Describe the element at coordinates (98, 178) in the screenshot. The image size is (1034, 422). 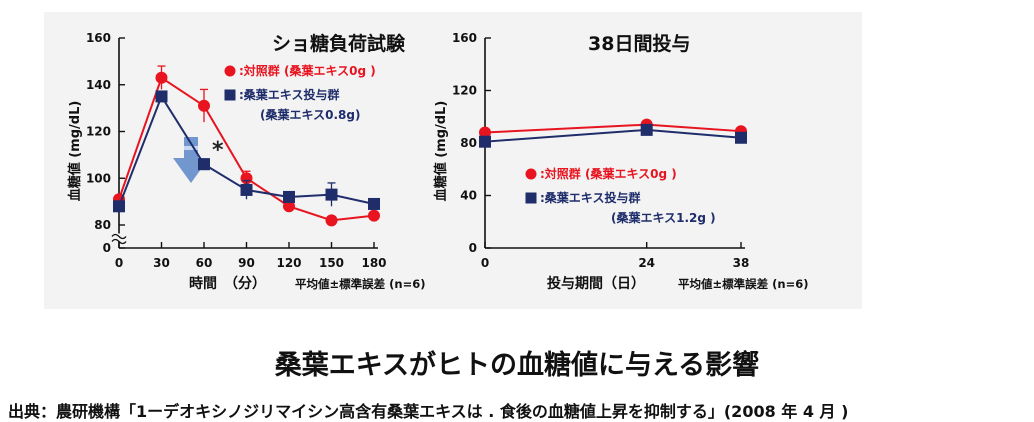
I see `y-tick-label: 100` at that location.